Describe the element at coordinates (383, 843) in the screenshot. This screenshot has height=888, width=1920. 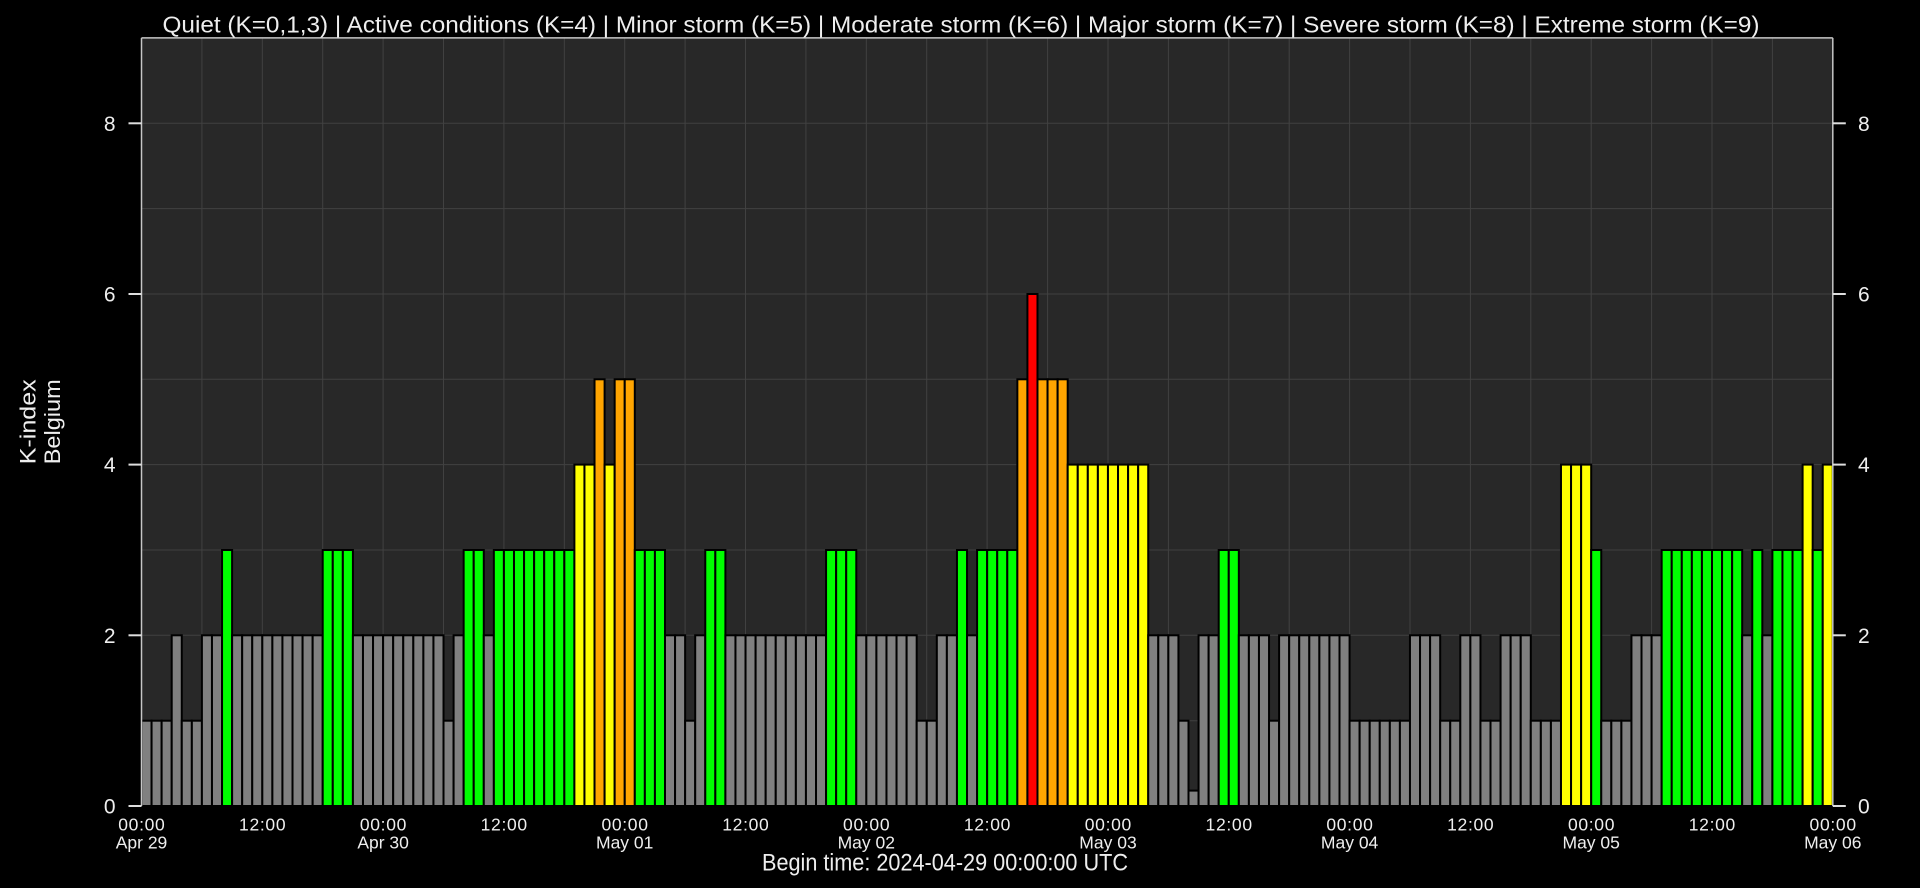
I see `svg-text: Apr 30` at that location.